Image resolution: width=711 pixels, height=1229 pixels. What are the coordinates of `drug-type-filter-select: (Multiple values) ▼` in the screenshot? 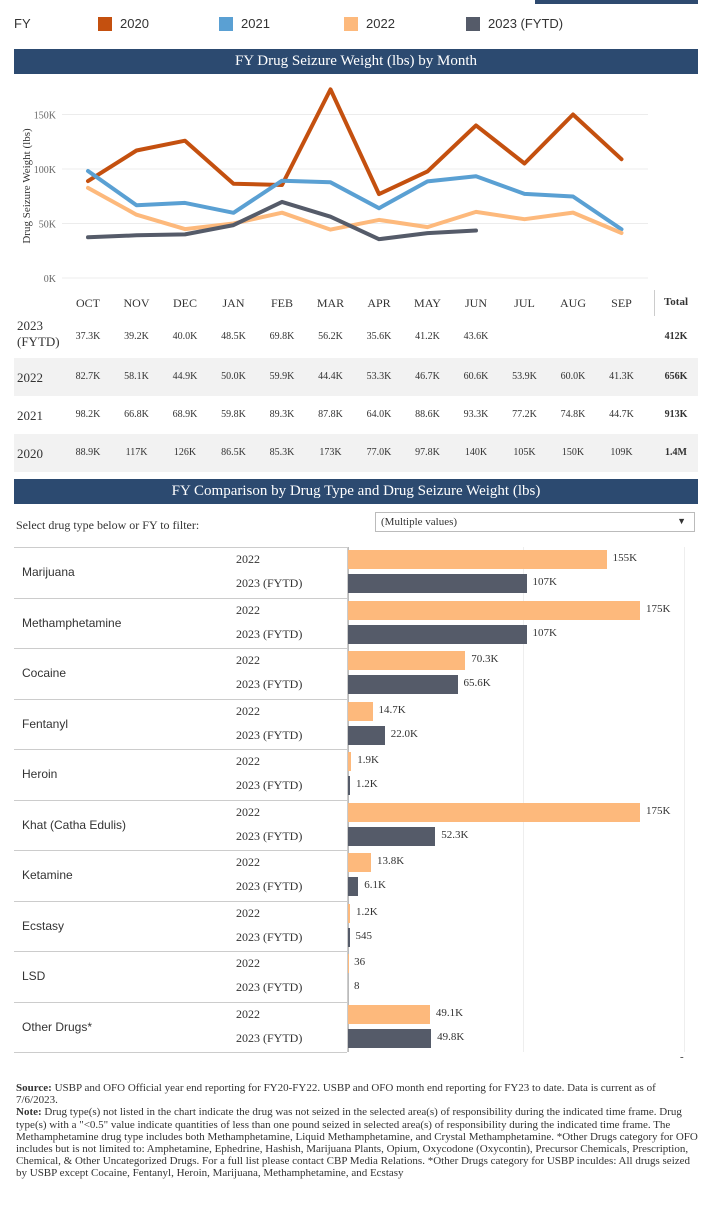 It's located at (535, 522).